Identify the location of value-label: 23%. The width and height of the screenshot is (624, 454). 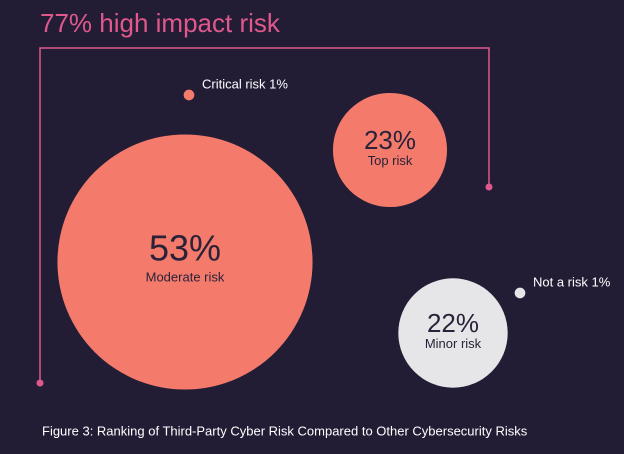
(390, 140).